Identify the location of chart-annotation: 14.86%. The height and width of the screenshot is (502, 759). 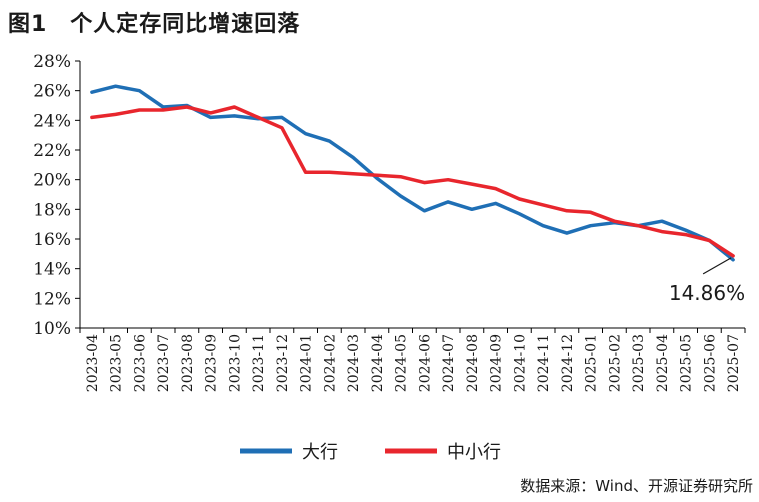
(707, 281).